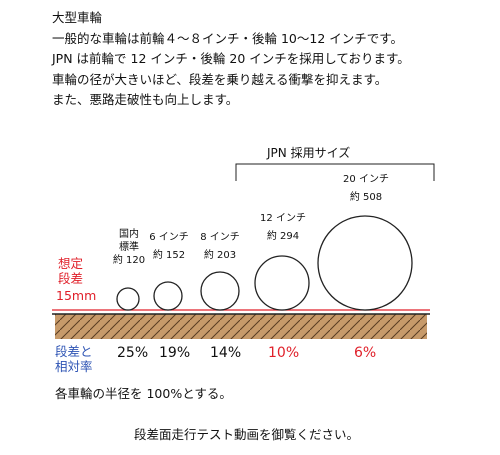 This screenshot has height=455, width=500. What do you see at coordinates (74, 366) in the screenshot?
I see `ratio-label-line-2: 相対率` at bounding box center [74, 366].